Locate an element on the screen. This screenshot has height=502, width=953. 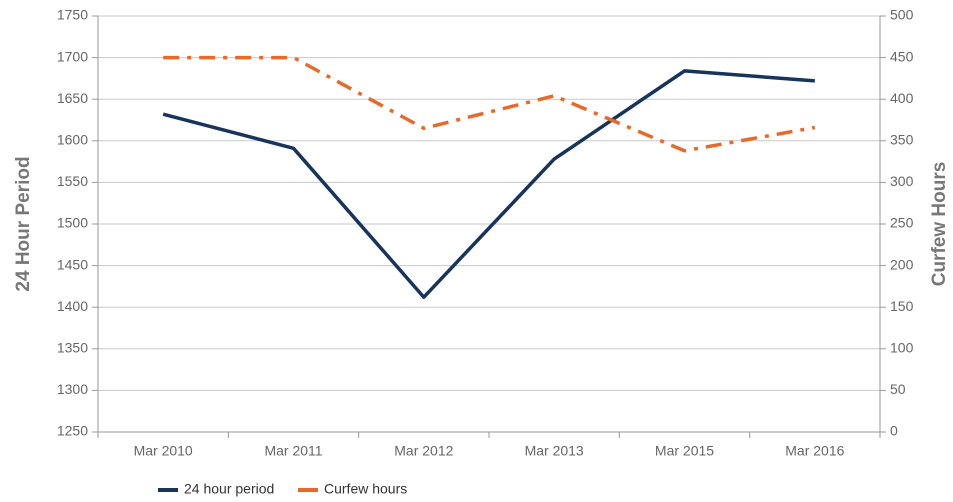
legend-label: Curfew hours is located at coordinates (365, 489).